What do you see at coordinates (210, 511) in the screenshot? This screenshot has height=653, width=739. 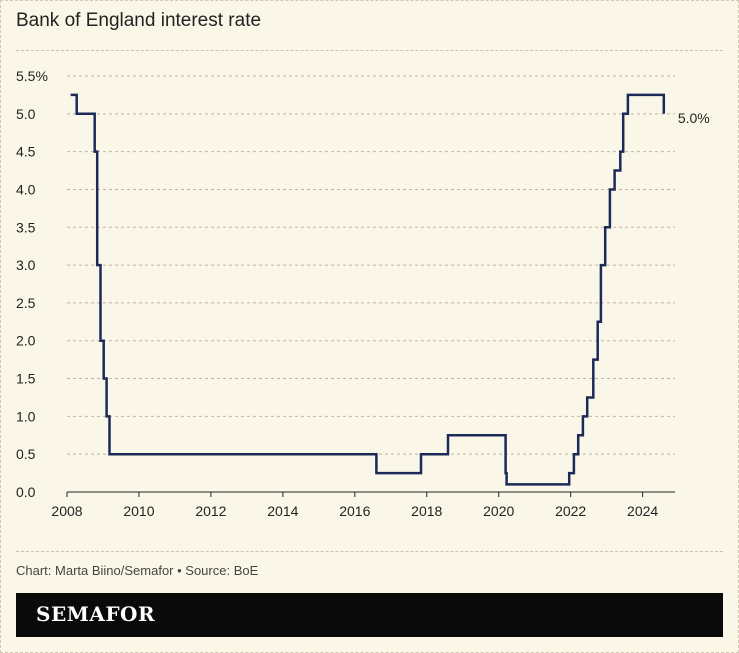 I see `x-tick-label: 2012` at bounding box center [210, 511].